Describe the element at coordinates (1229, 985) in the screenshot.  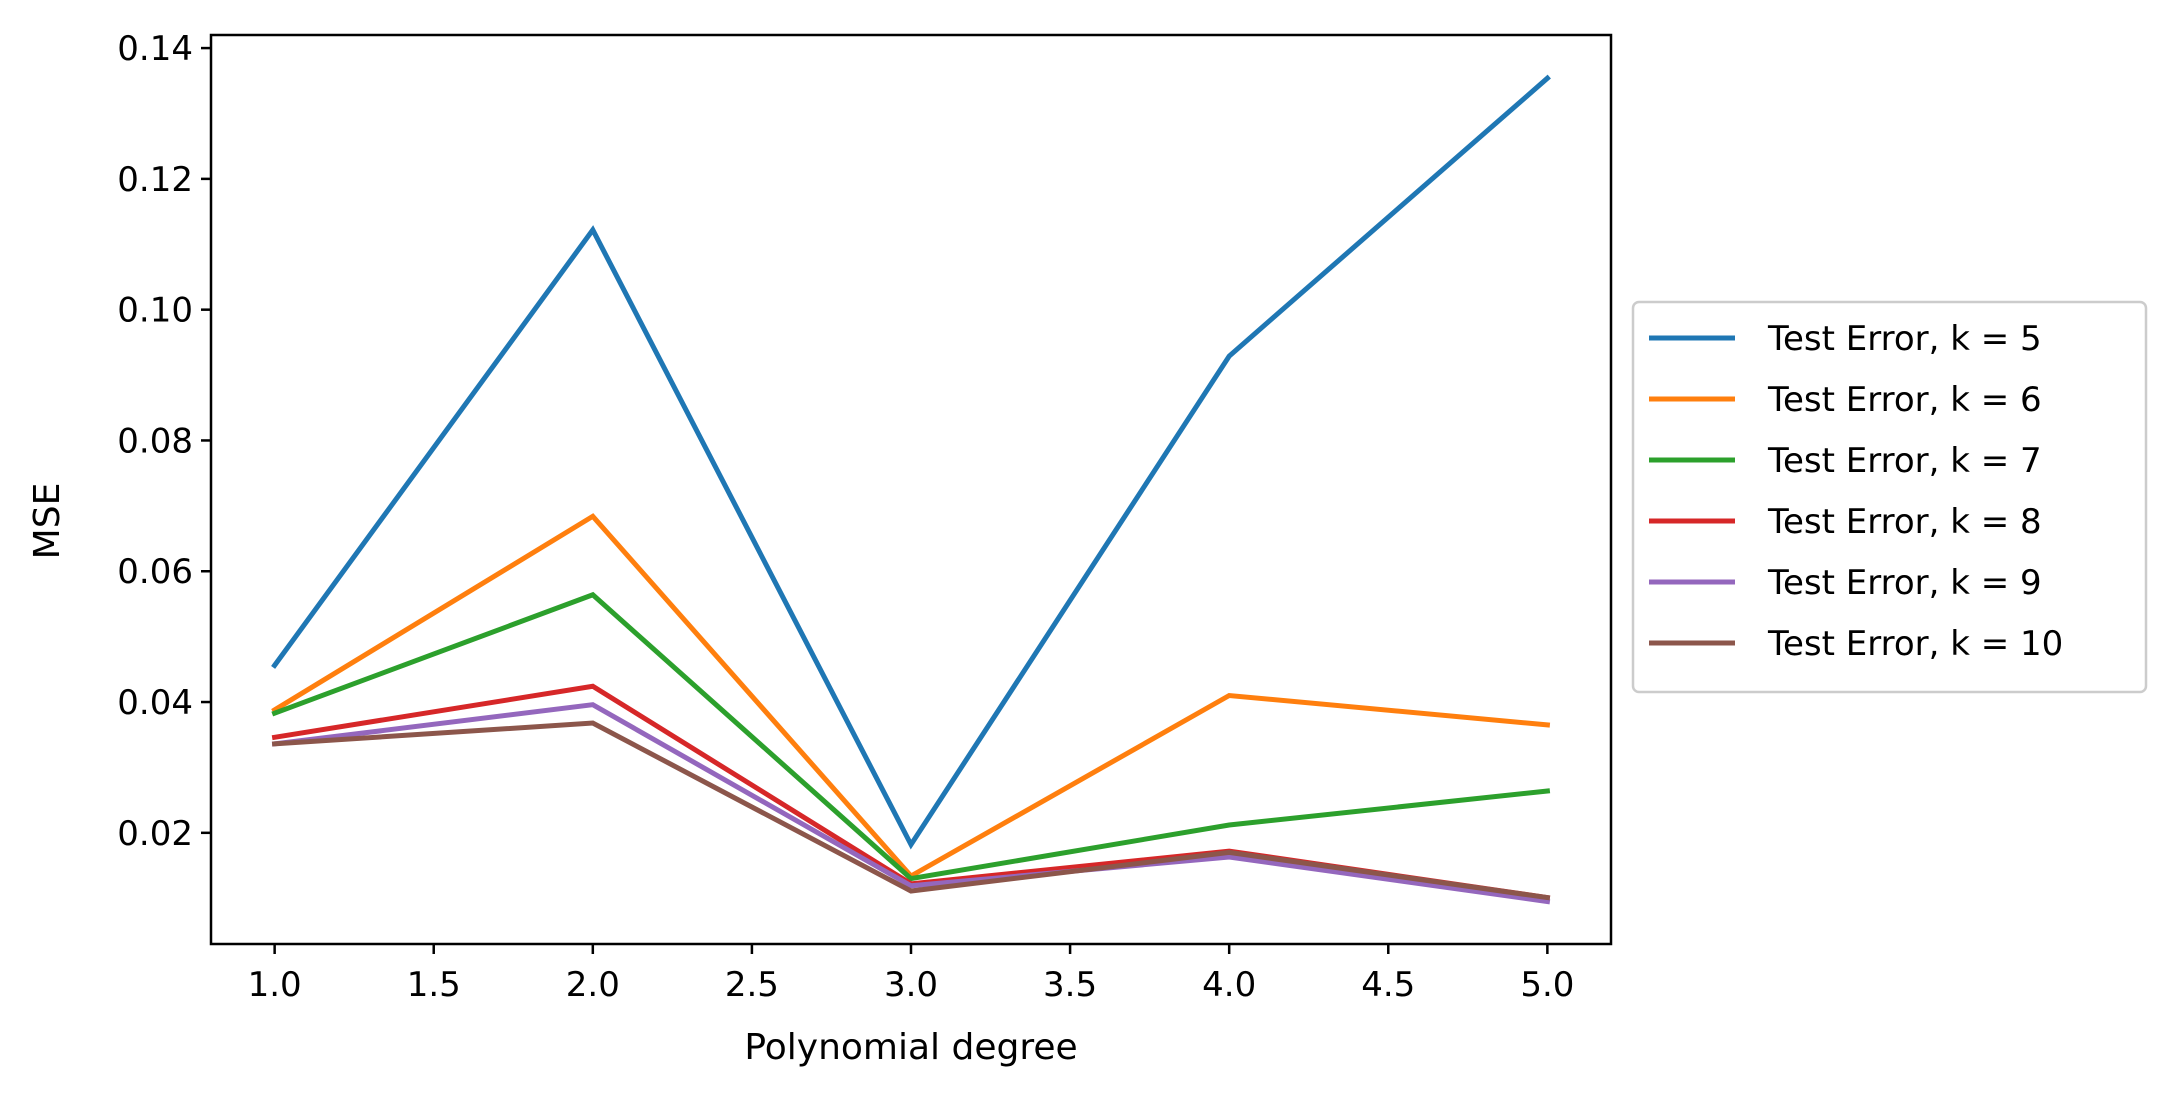
I see `x-tick-label: 4.0` at that location.